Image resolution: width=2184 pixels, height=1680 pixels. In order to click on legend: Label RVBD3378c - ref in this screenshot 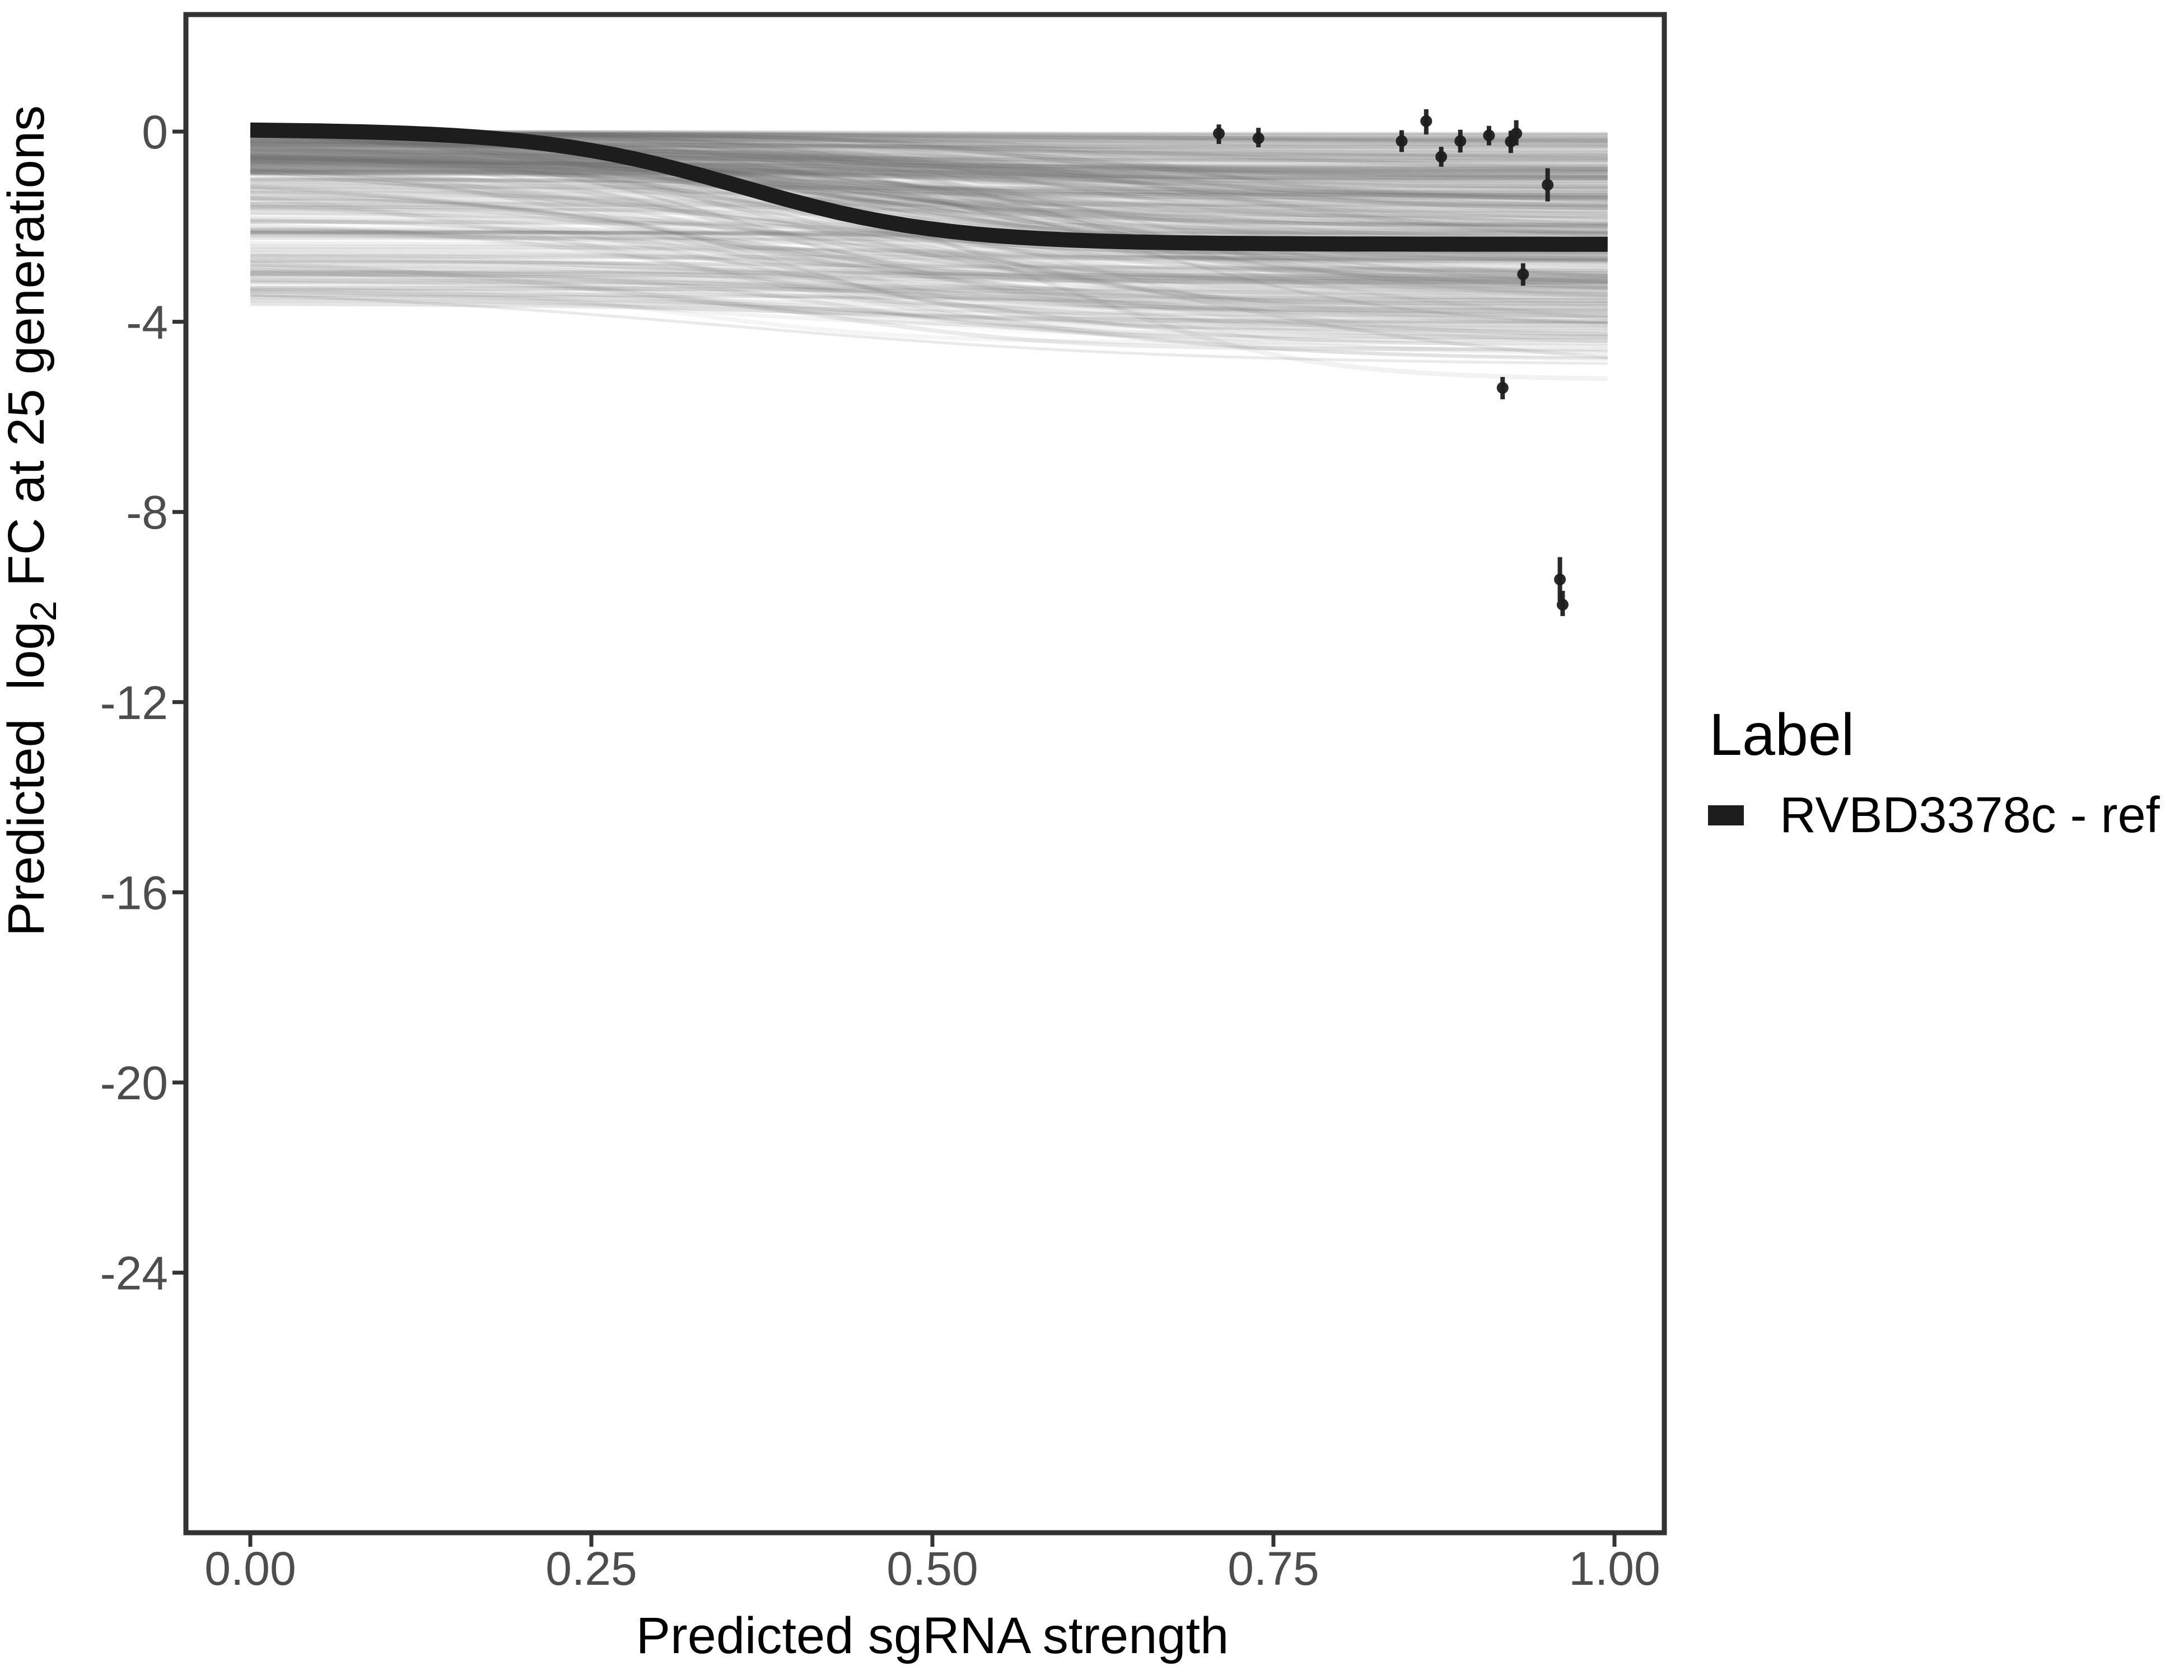, I will do `click(1934, 773)`.